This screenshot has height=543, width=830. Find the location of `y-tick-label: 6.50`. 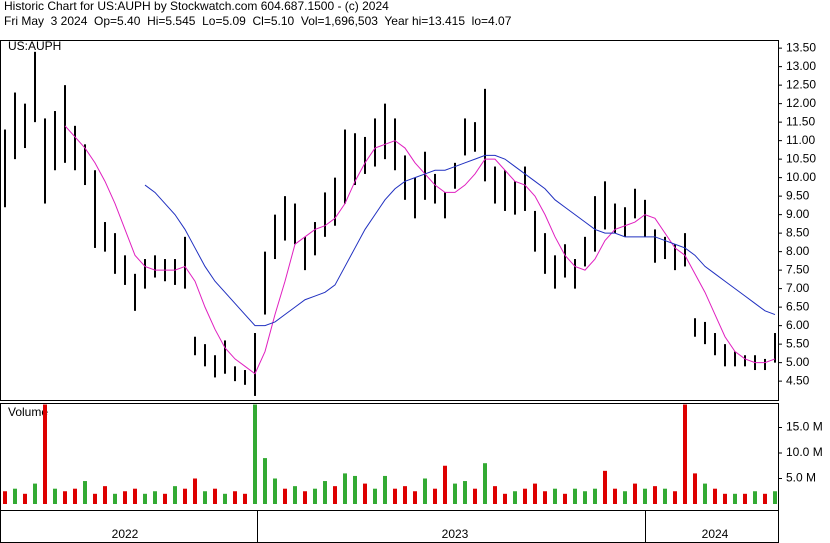

y-tick-label: 6.50 is located at coordinates (798, 306).